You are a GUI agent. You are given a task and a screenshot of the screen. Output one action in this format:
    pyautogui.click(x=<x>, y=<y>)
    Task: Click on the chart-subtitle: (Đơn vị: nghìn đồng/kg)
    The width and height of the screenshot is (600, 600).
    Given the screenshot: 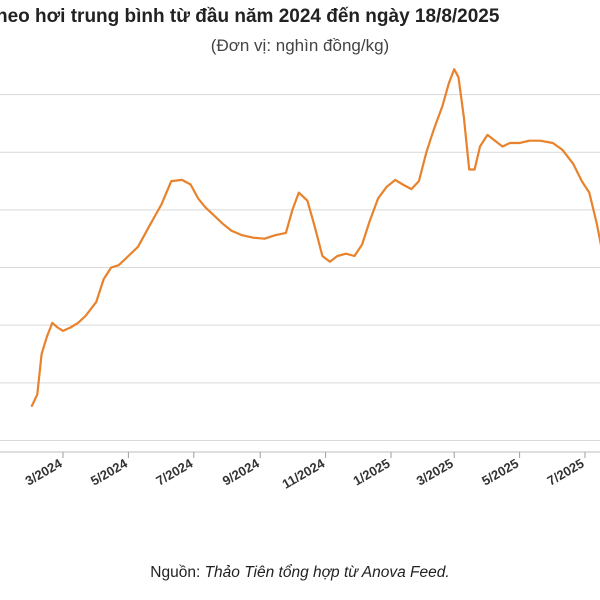 What is the action you would take?
    pyautogui.click(x=300, y=45)
    